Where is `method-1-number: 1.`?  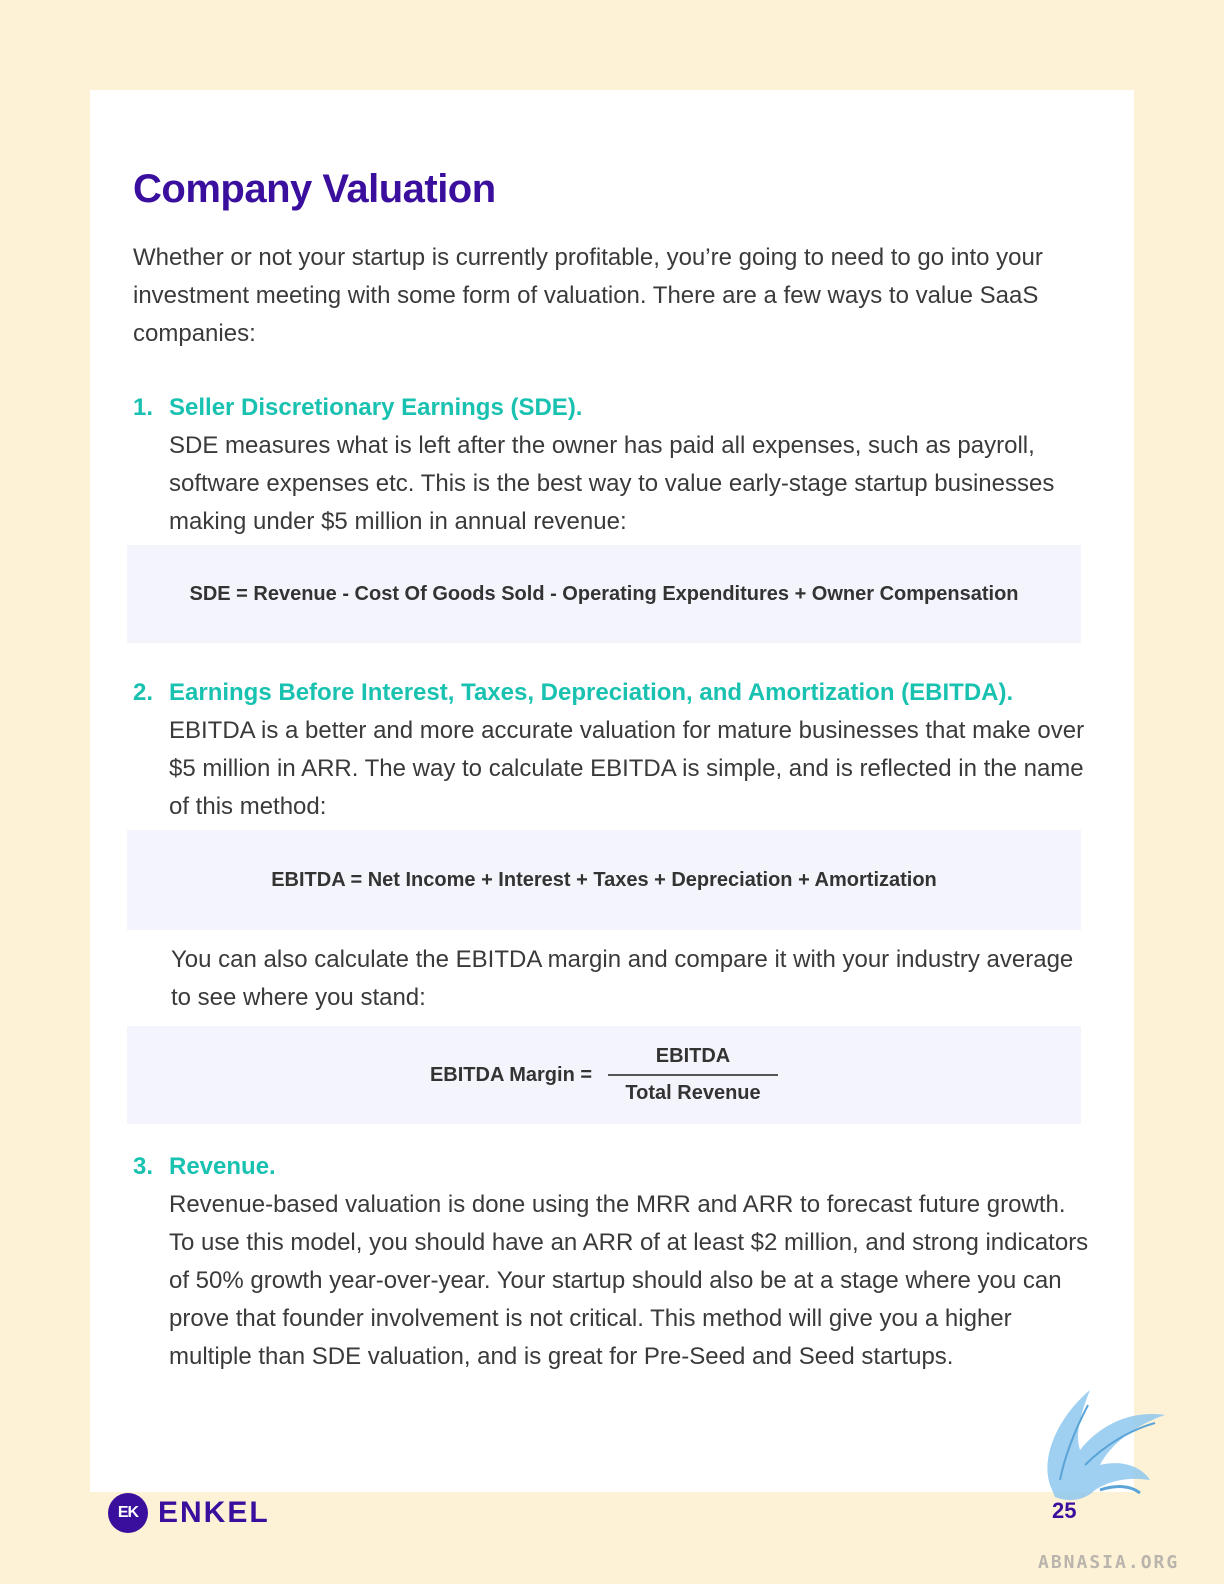
method-1-number: 1. is located at coordinates (143, 407).